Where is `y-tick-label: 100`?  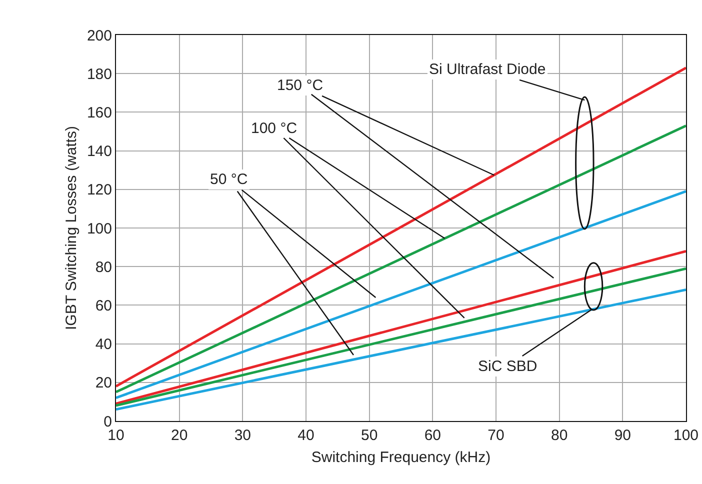
y-tick-label: 100 is located at coordinates (99, 229).